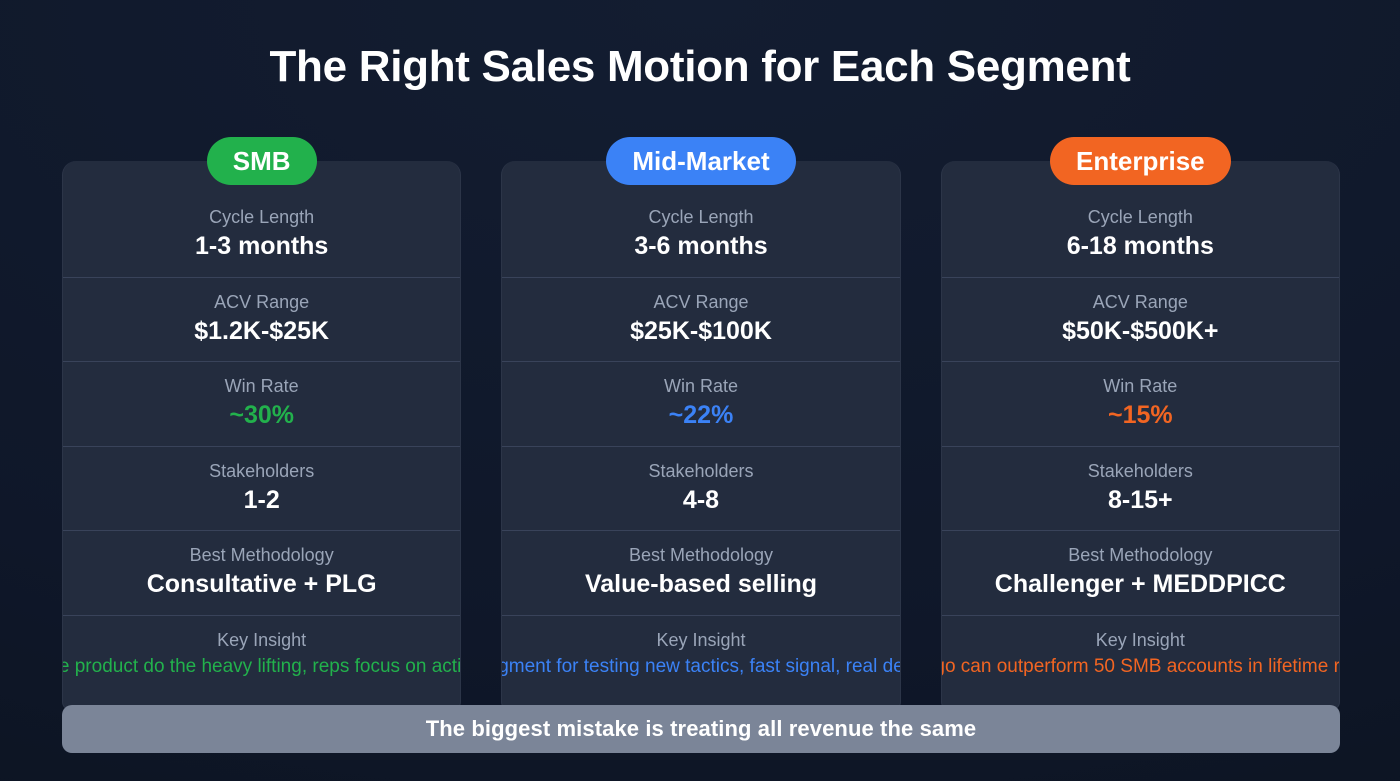 This screenshot has height=781, width=1400. I want to click on row-value: 1-3 months, so click(261, 246).